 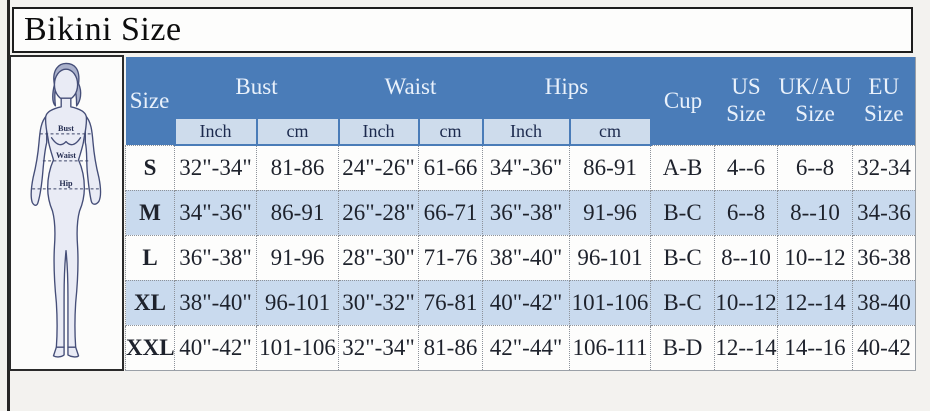 What do you see at coordinates (884, 167) in the screenshot?
I see `eu-size-cell: 32-34` at bounding box center [884, 167].